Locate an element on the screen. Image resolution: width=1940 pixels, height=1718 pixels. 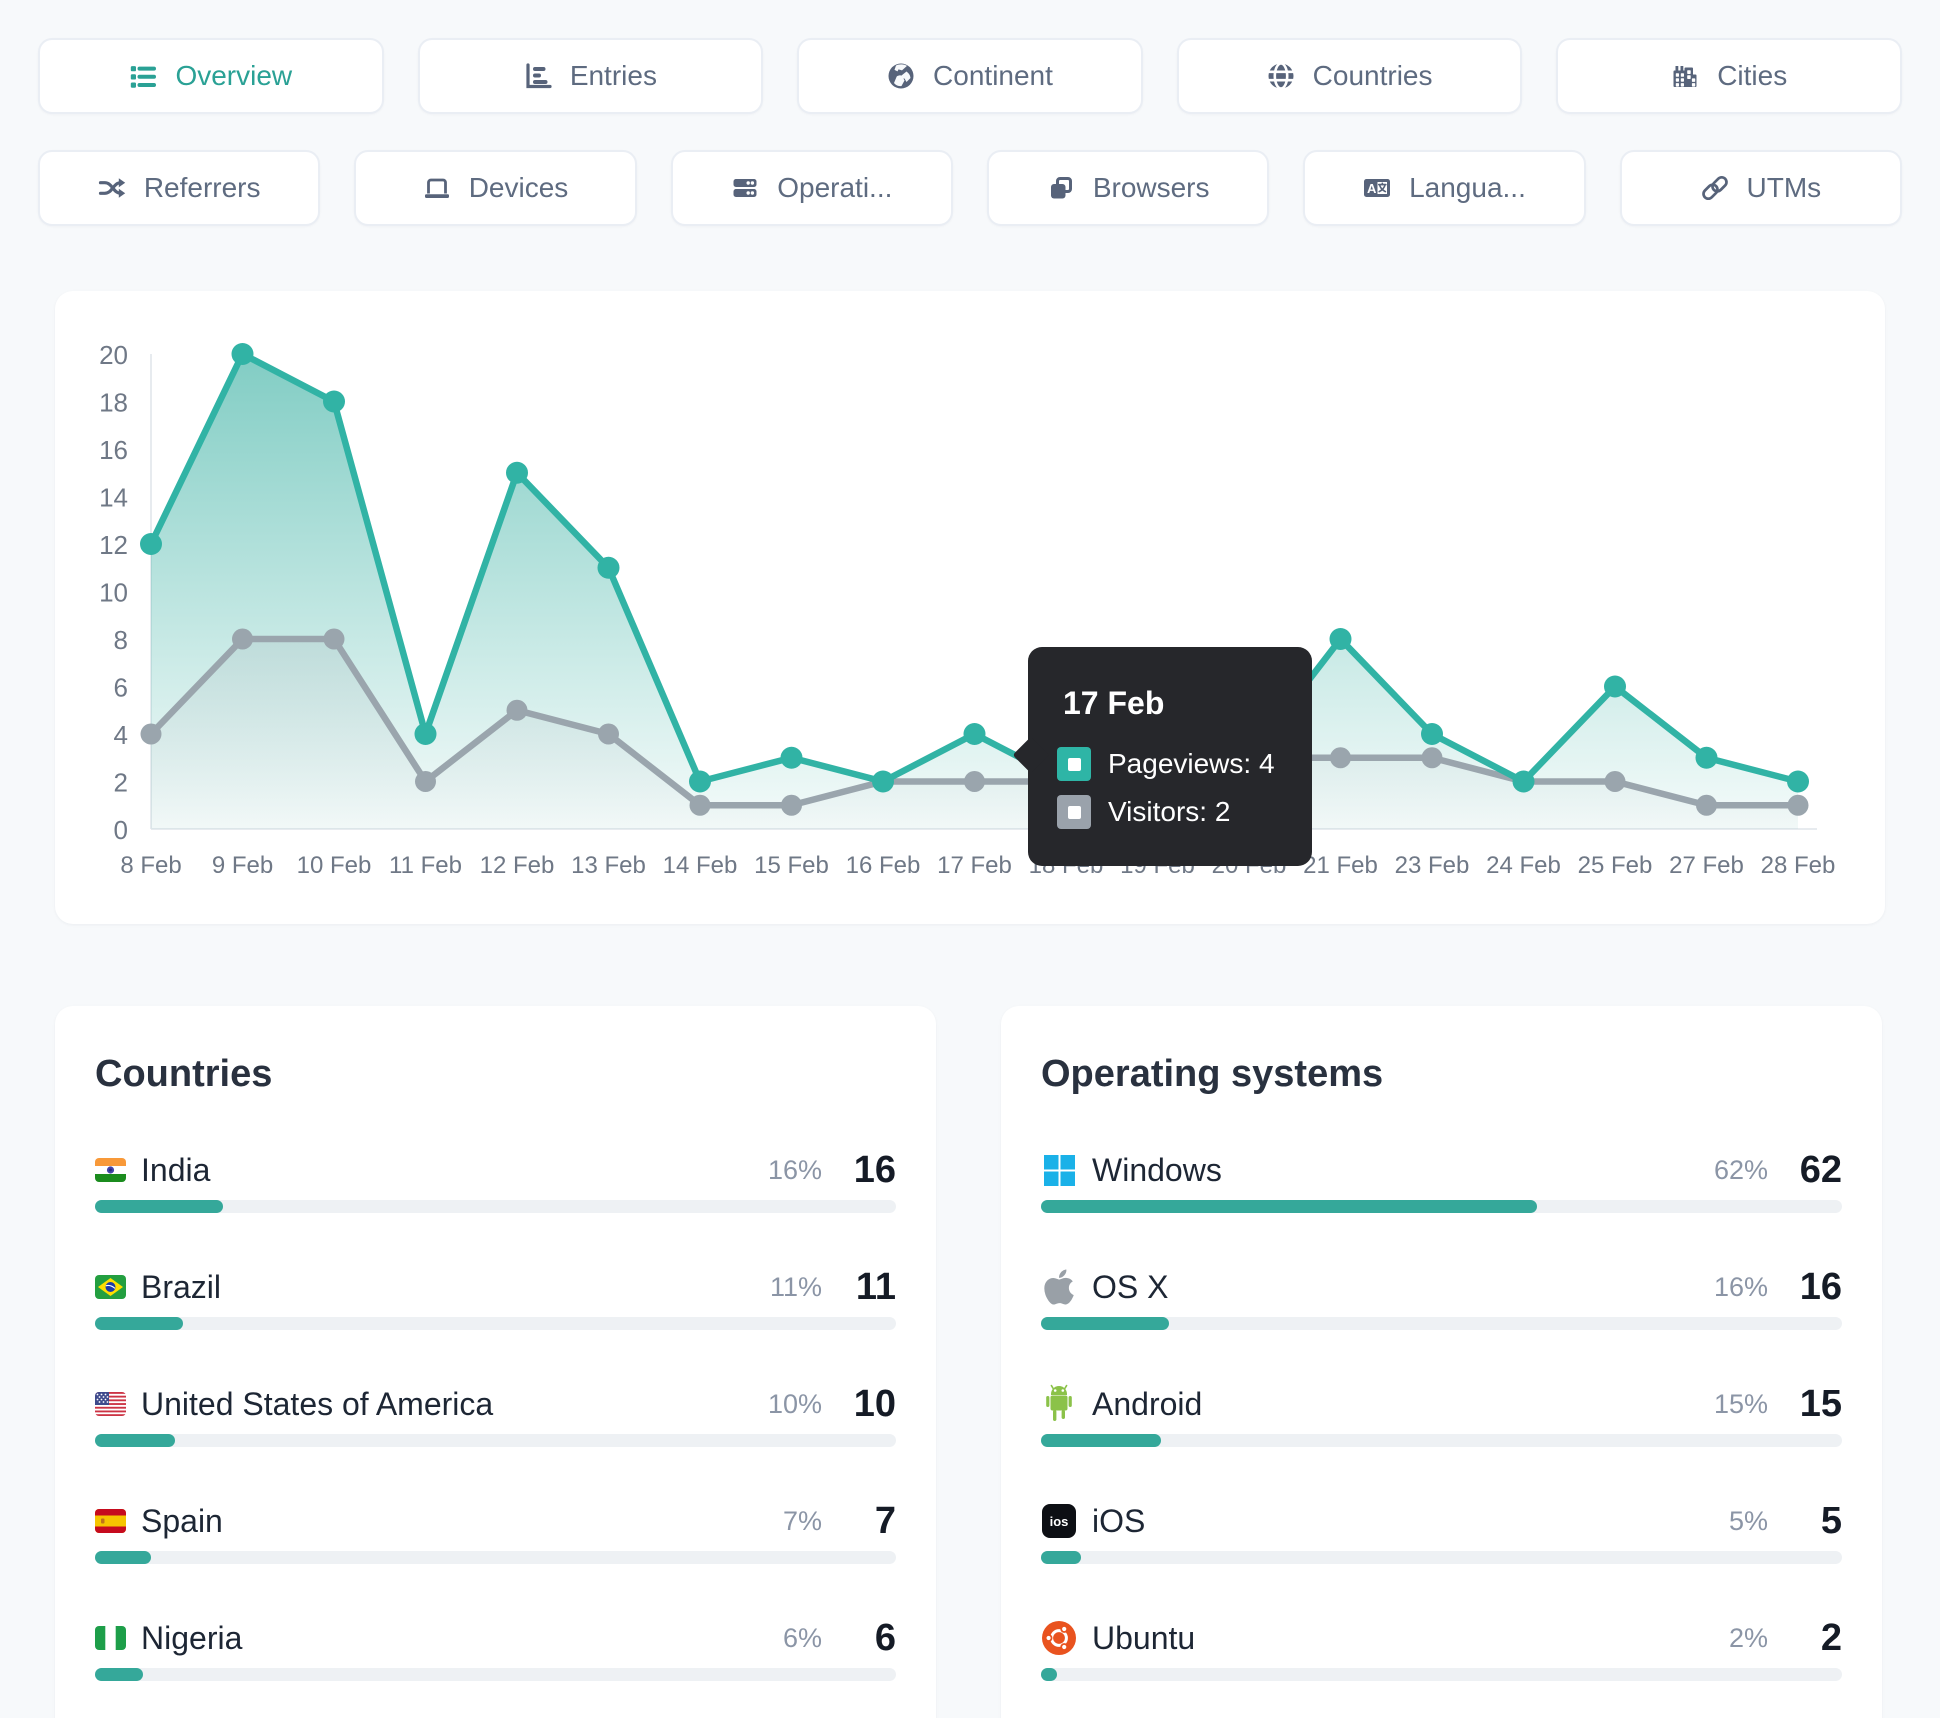
svg-text: 4 is located at coordinates (121, 735).